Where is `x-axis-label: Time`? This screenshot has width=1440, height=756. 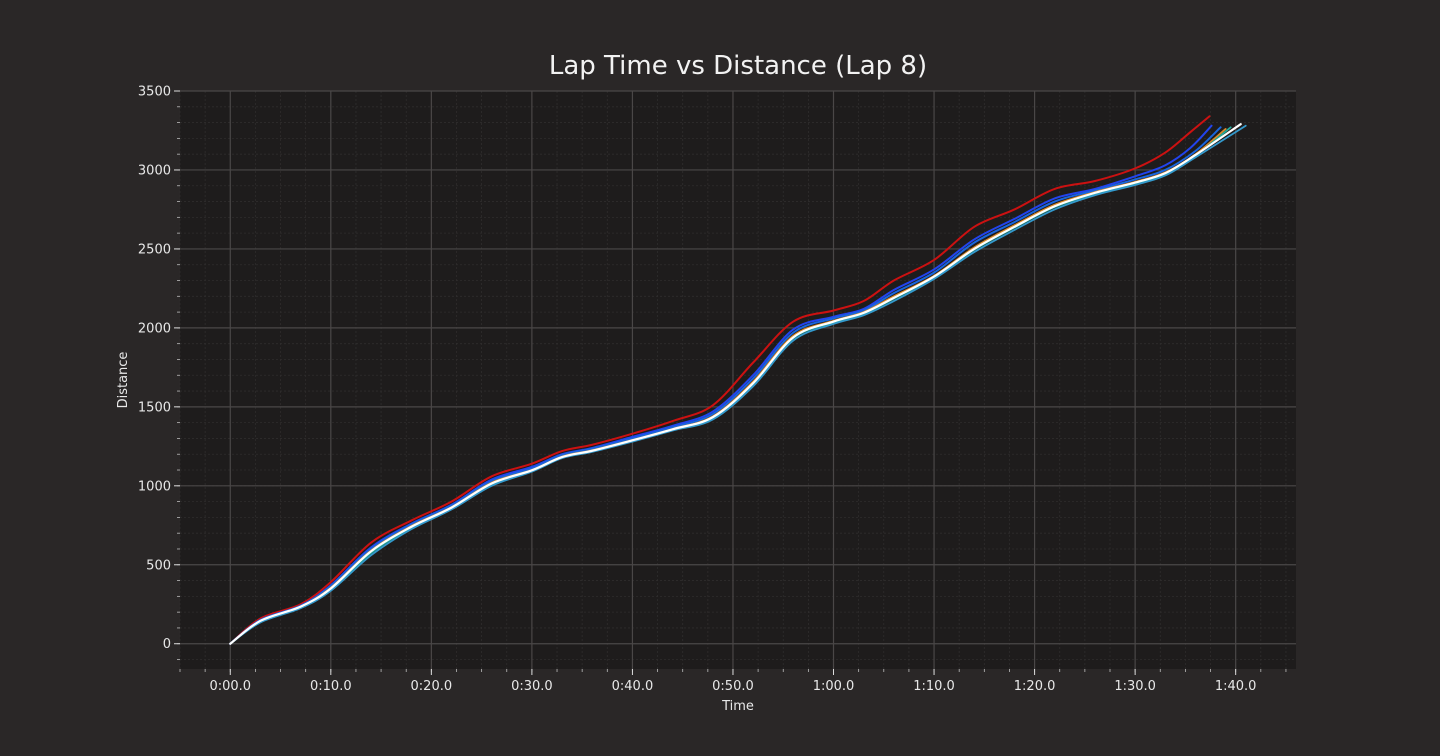 x-axis-label: Time is located at coordinates (737, 706).